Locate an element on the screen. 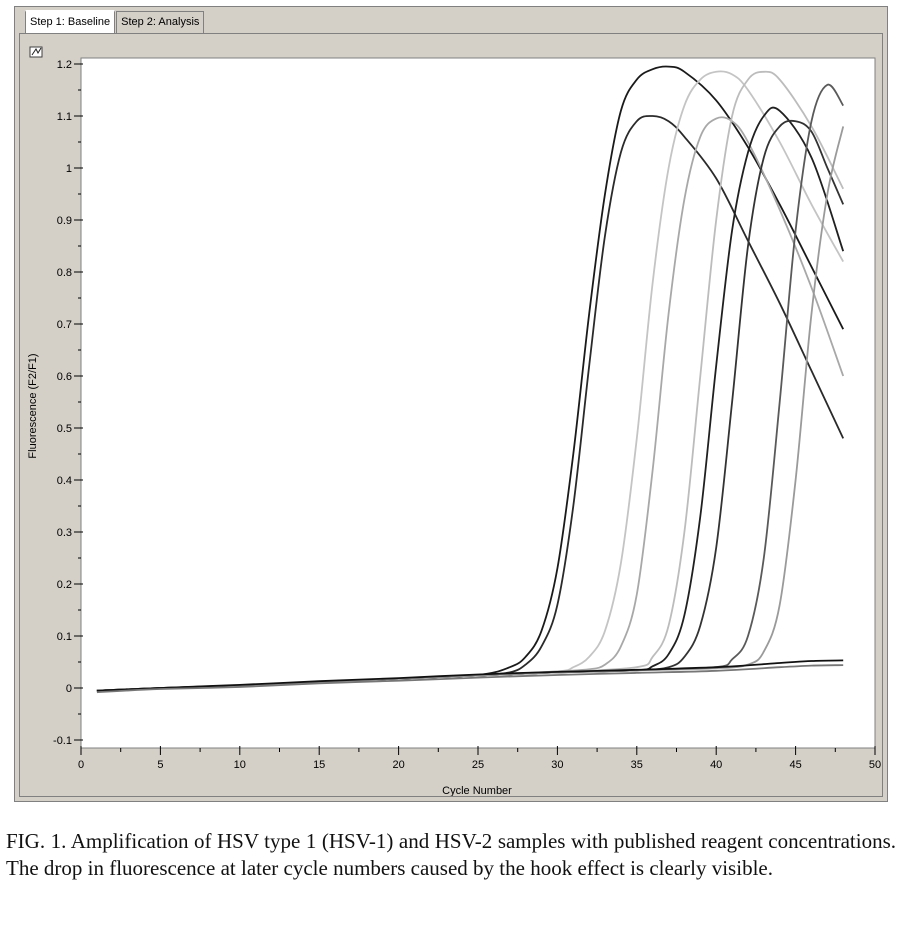 The width and height of the screenshot is (902, 928). y-tick-label: 0.7 is located at coordinates (64, 325).